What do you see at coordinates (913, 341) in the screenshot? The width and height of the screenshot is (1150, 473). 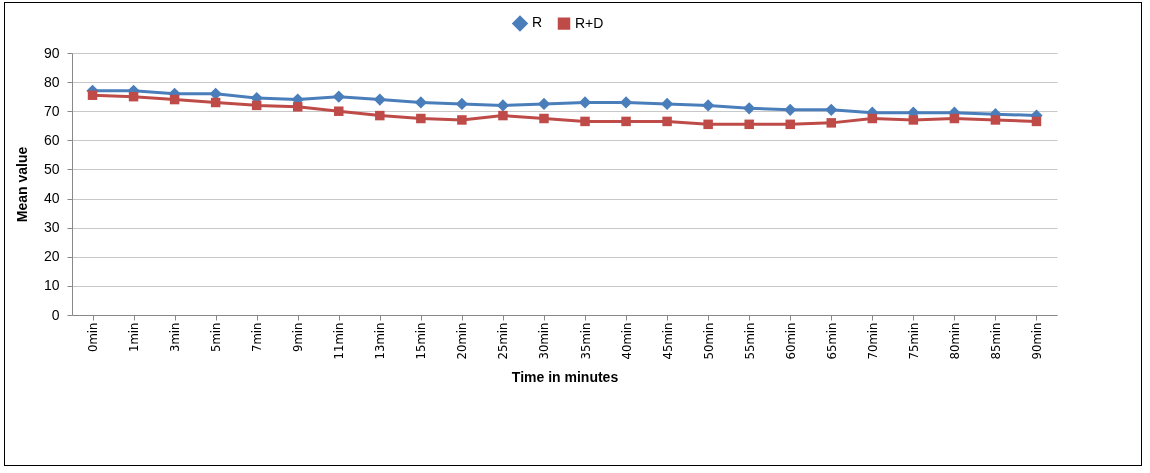 I see `x-tick-label: 75min` at bounding box center [913, 341].